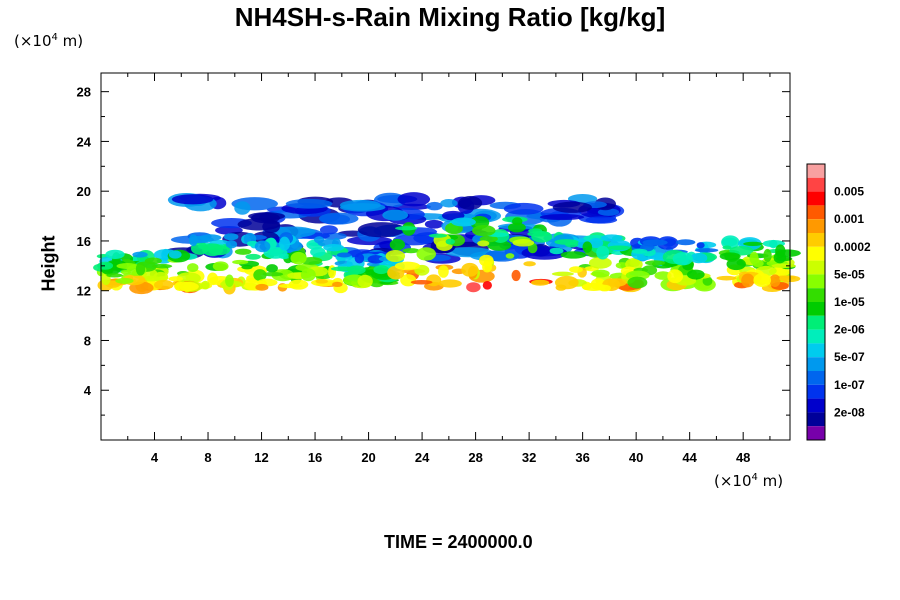  What do you see at coordinates (207, 457) in the screenshot?
I see `x-tick-label: 8` at bounding box center [207, 457].